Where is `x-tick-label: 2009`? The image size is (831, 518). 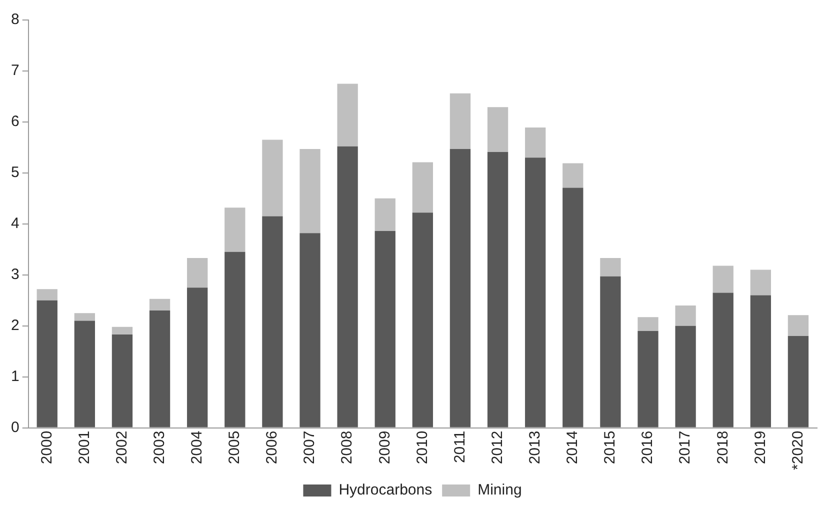 x-tick-label: 2009 is located at coordinates (385, 447).